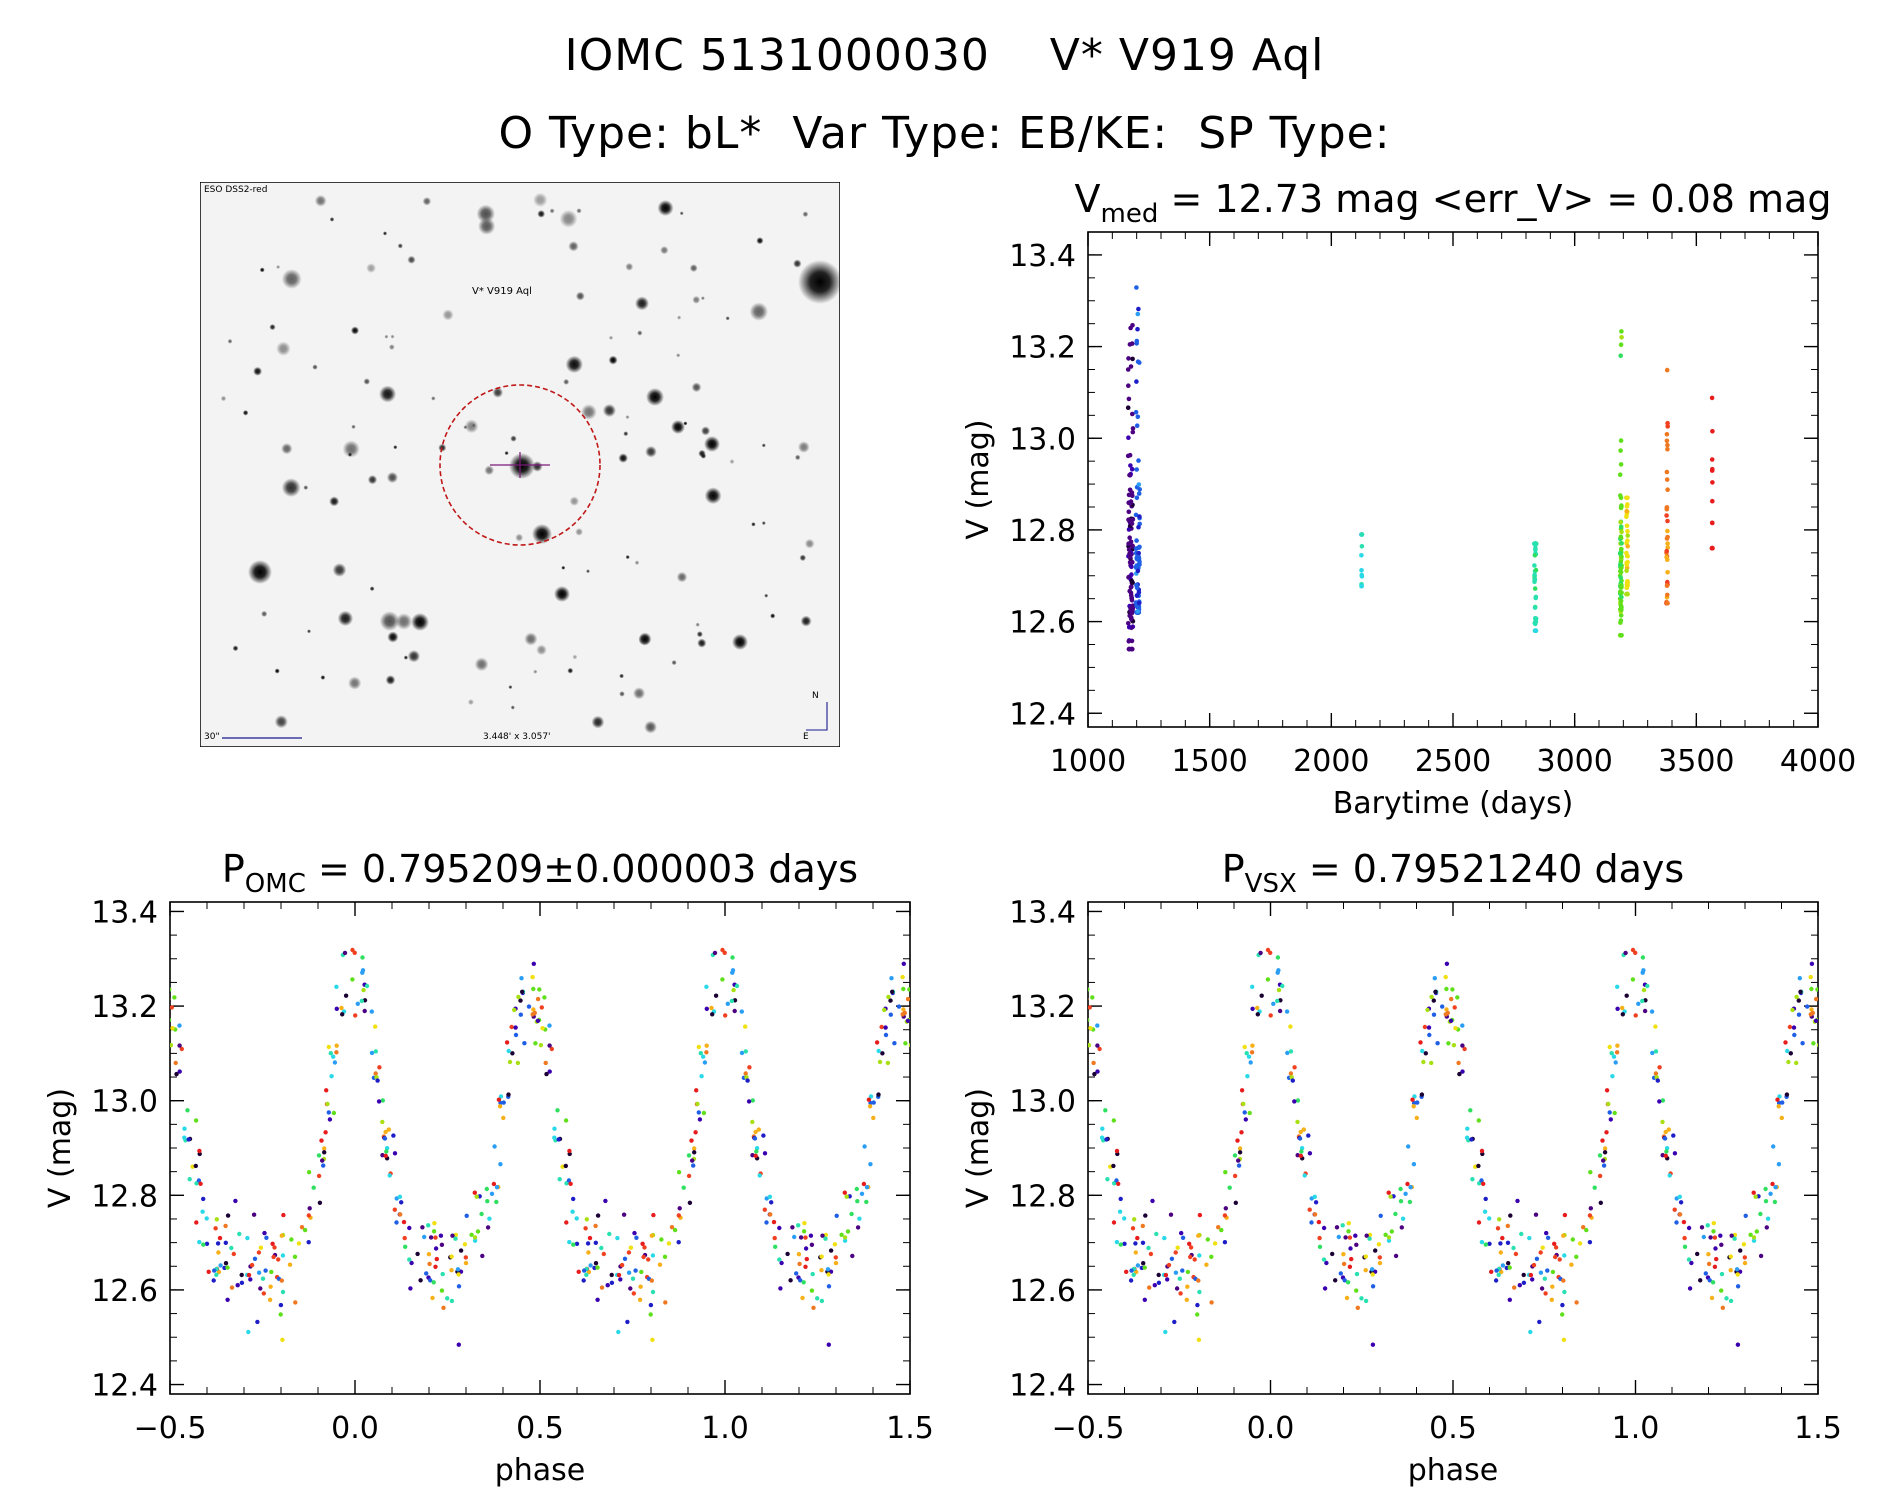  Describe the element at coordinates (1042, 1102) in the screenshot. I see `y-tick-label: 13.0` at that location.